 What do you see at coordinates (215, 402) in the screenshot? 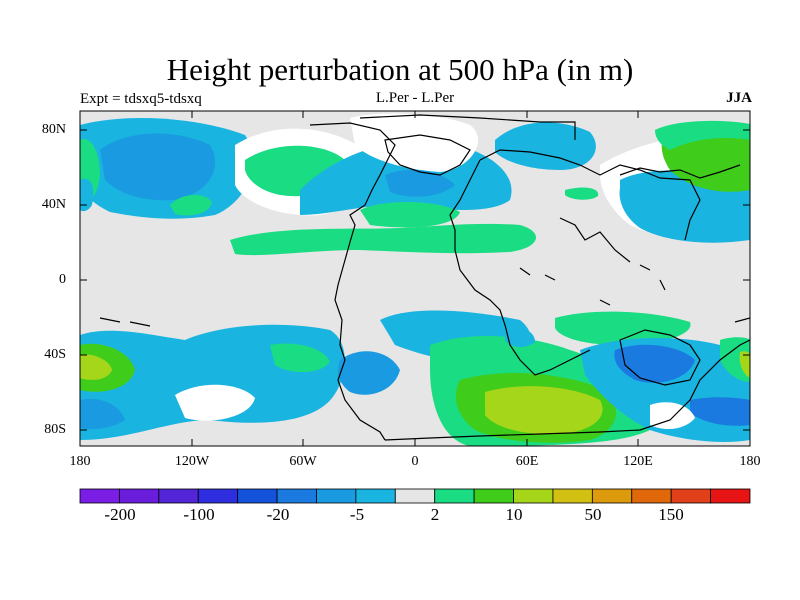
I see `contour-white-south-pacific` at bounding box center [215, 402].